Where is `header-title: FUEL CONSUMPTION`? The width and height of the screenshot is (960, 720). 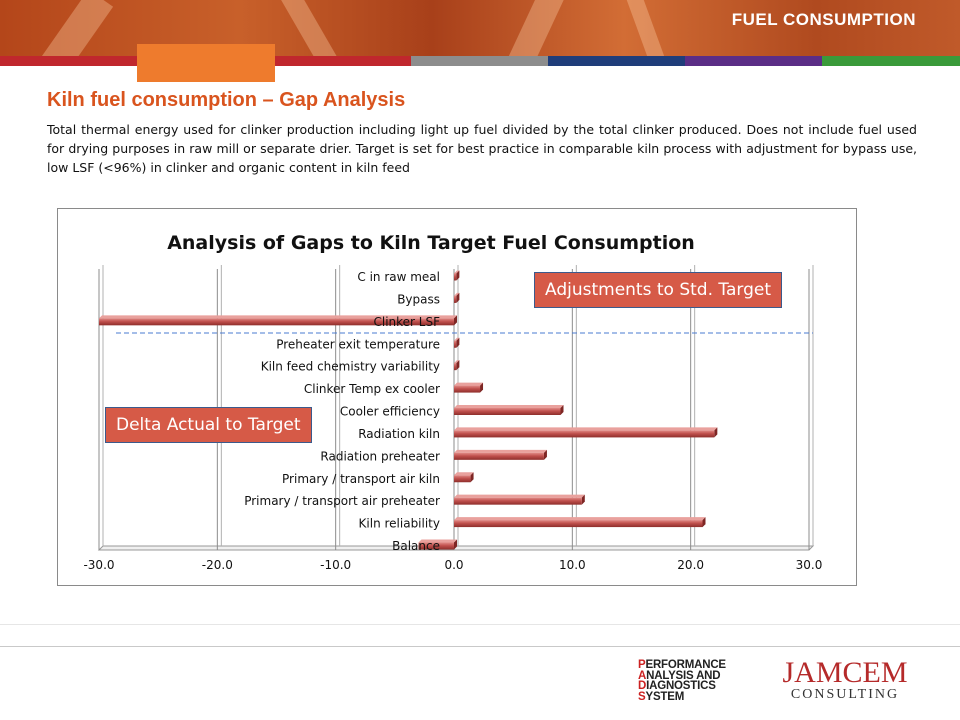
header-title: FUEL CONSUMPTION is located at coordinates (823, 19).